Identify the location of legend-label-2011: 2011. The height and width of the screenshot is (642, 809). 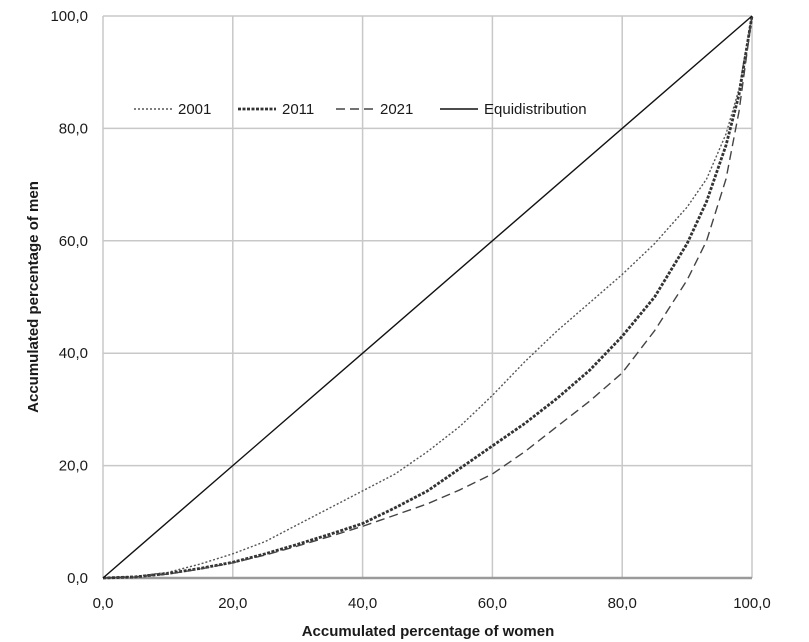
(298, 109).